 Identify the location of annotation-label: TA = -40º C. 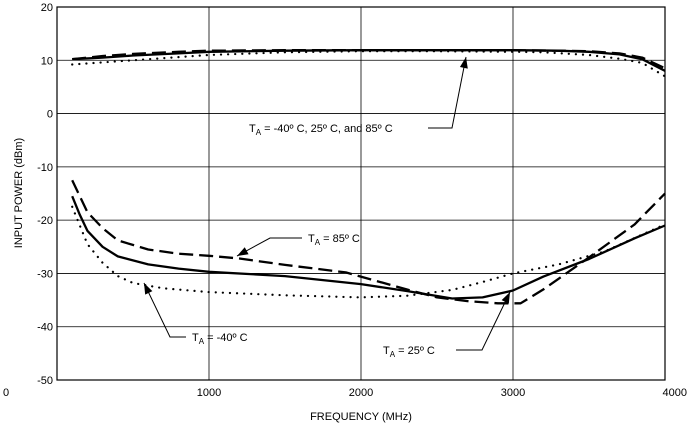
(220, 339).